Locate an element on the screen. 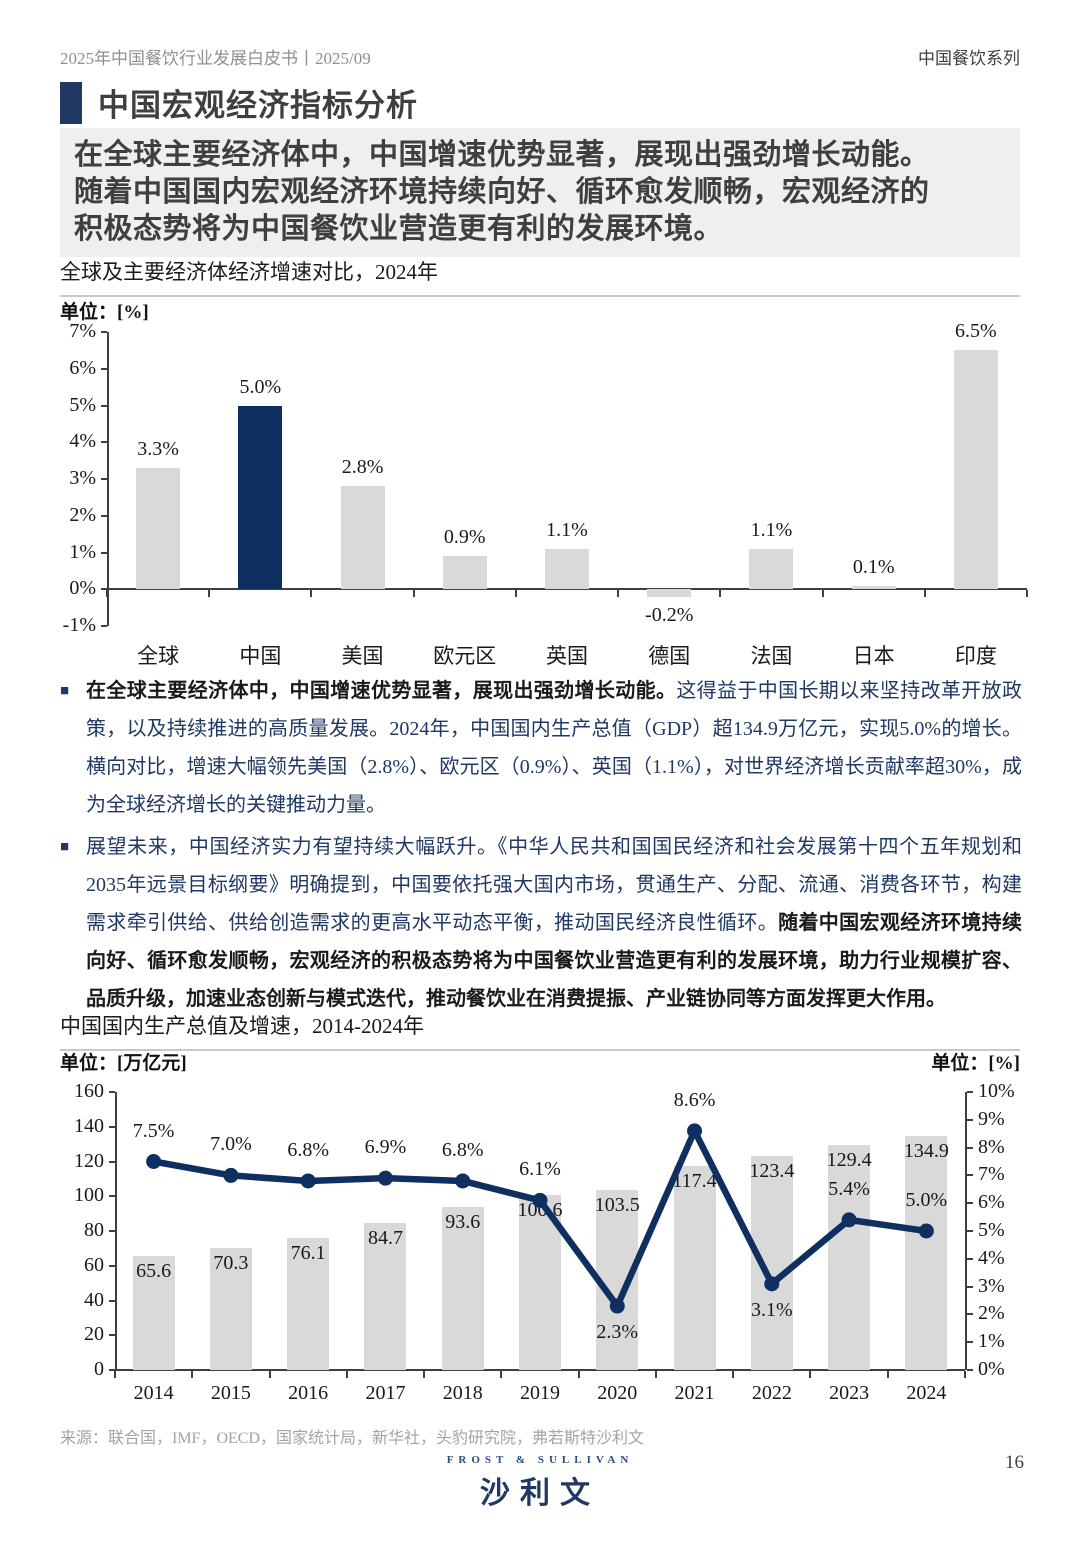 The image size is (1080, 1560). bar-value-label: 1.1% is located at coordinates (771, 529).